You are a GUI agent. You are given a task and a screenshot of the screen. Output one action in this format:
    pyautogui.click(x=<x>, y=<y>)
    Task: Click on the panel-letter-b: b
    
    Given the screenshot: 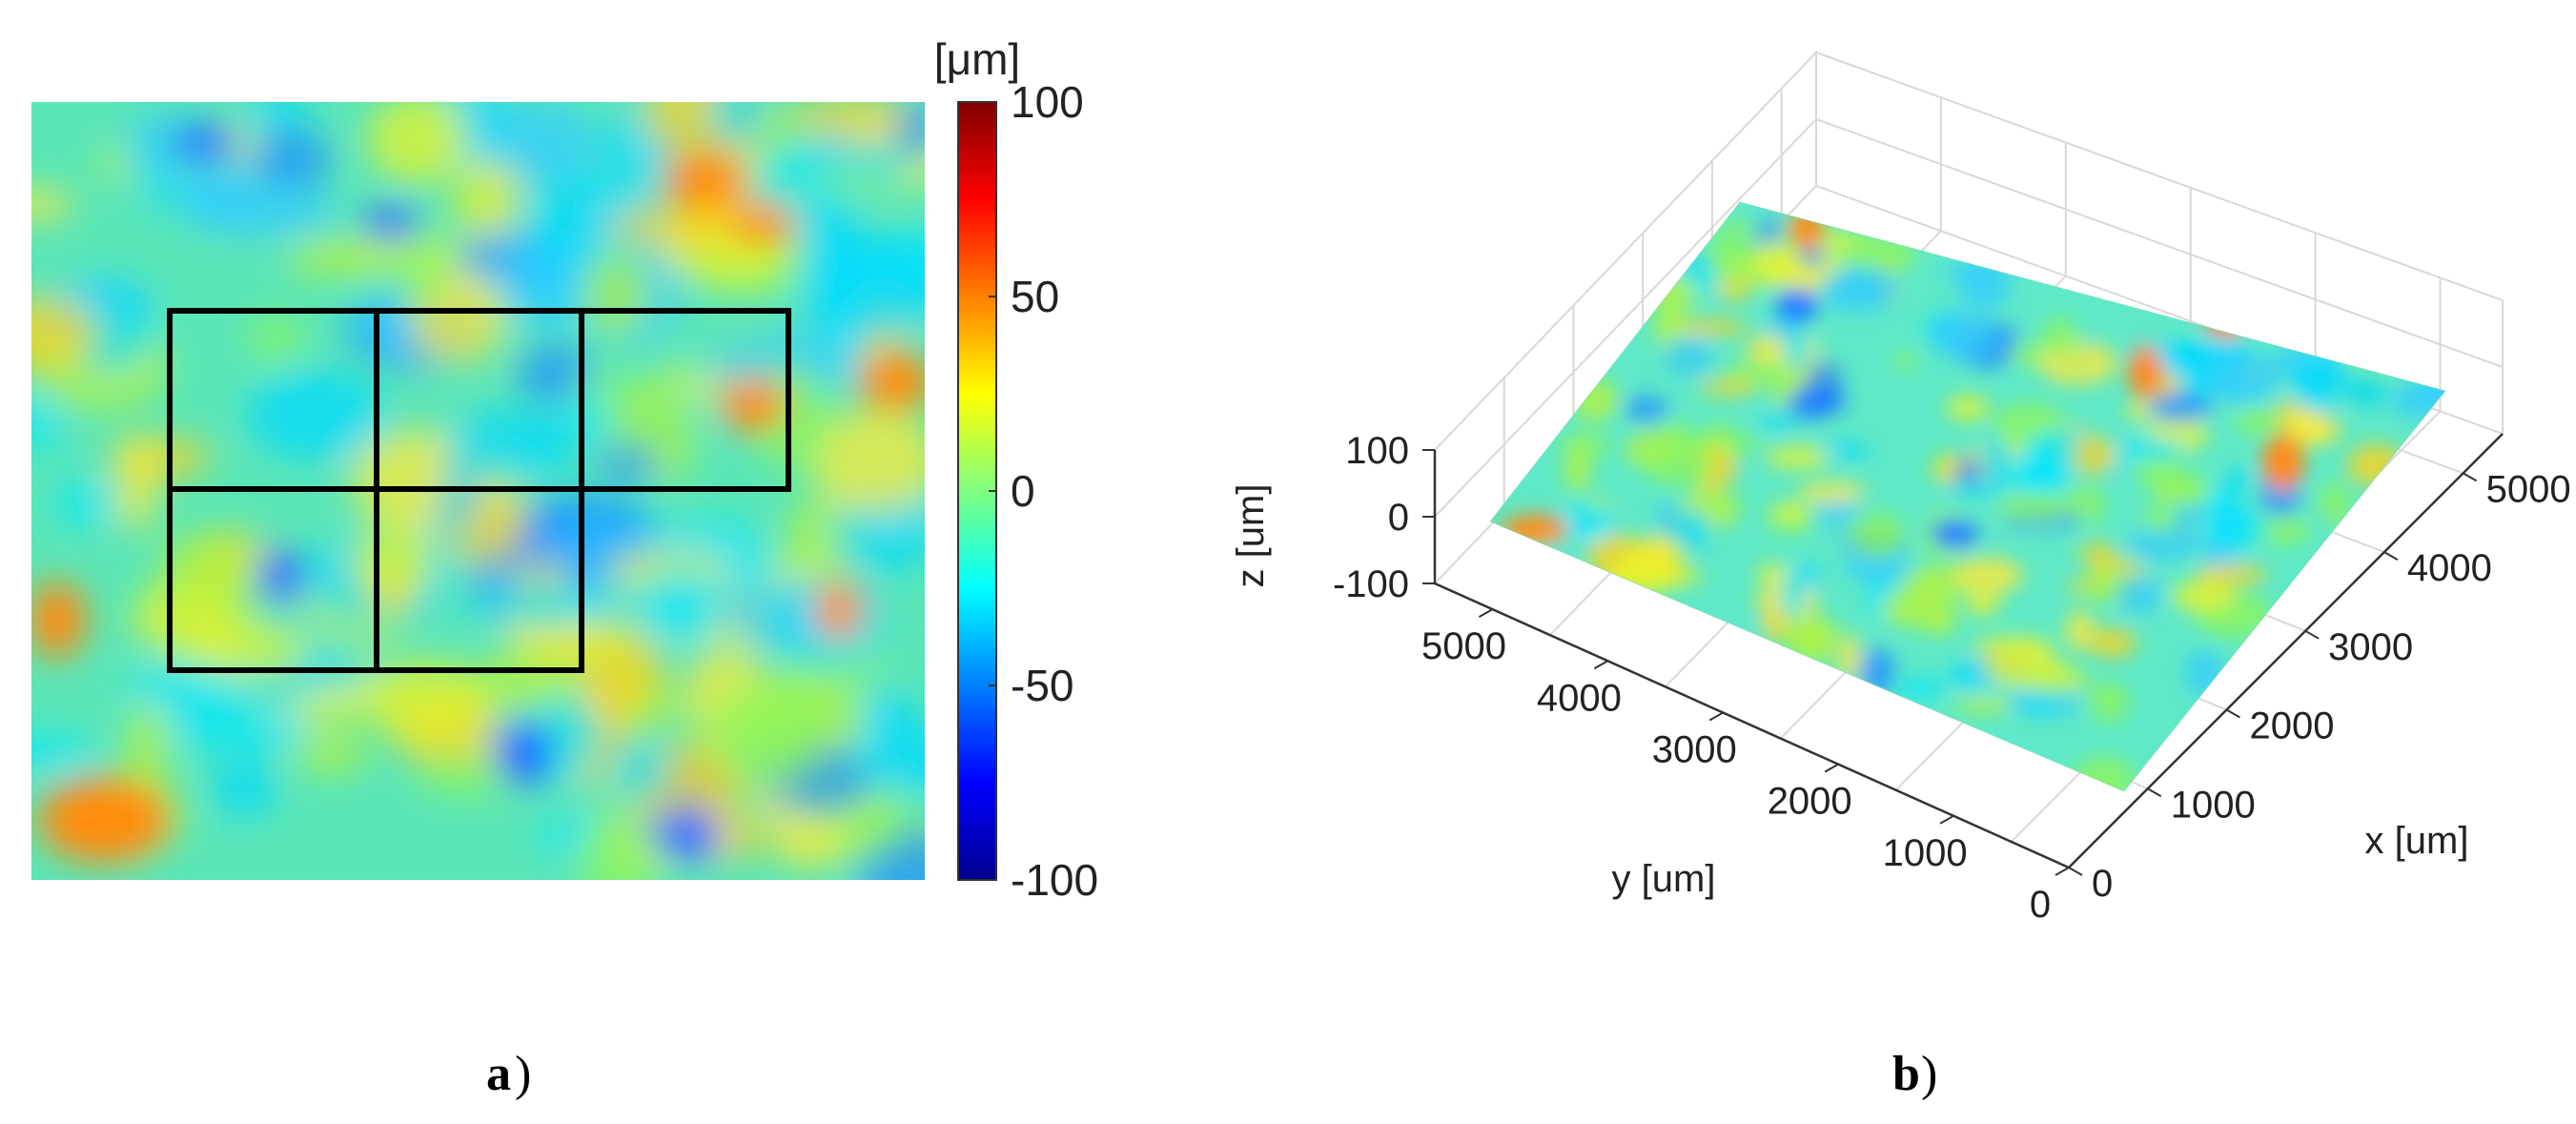 What is the action you would take?
    pyautogui.click(x=1906, y=1074)
    